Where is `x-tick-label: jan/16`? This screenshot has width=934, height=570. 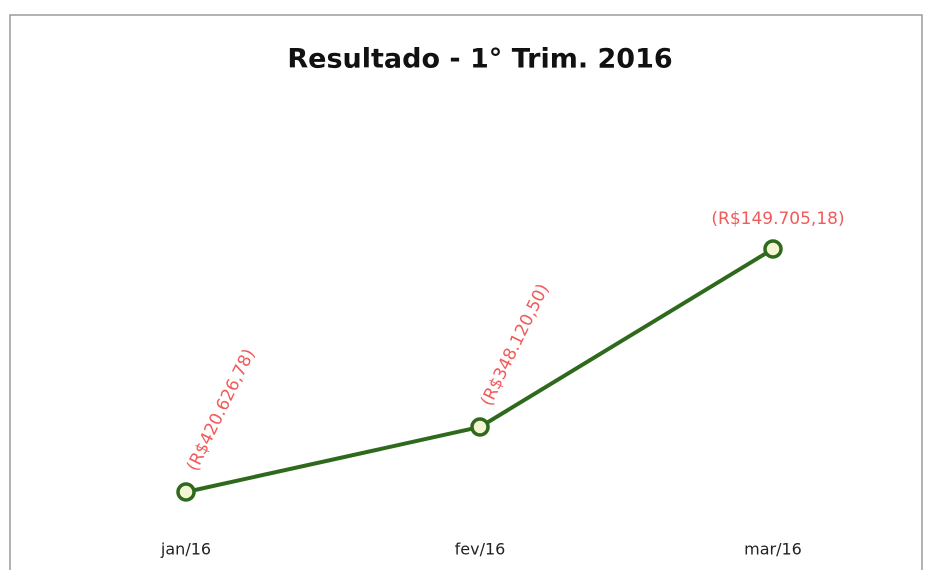 x-tick-label: jan/16 is located at coordinates (185, 549).